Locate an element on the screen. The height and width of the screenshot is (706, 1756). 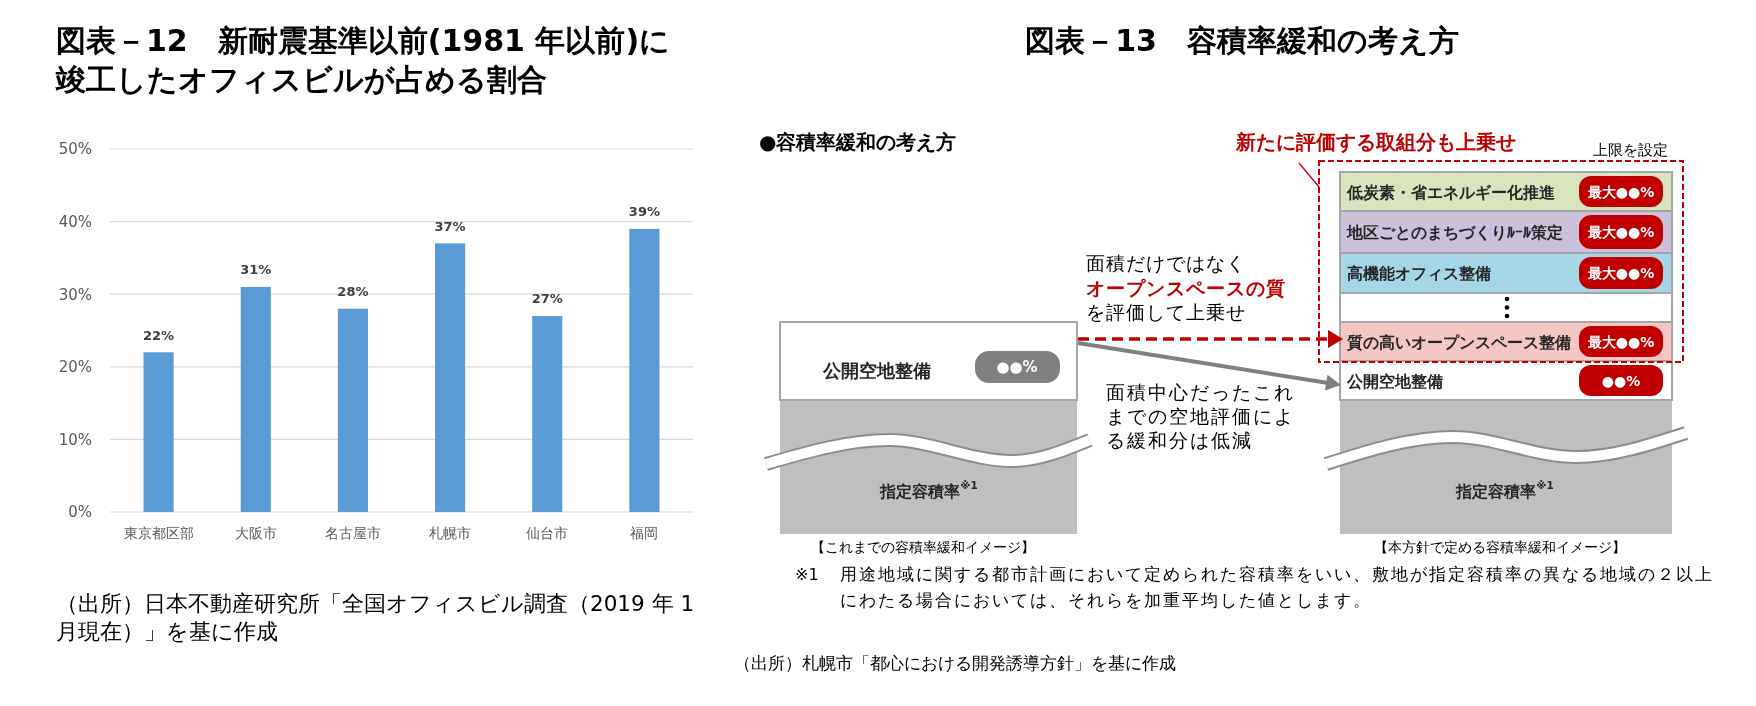
data-label: 22% is located at coordinates (159, 335).